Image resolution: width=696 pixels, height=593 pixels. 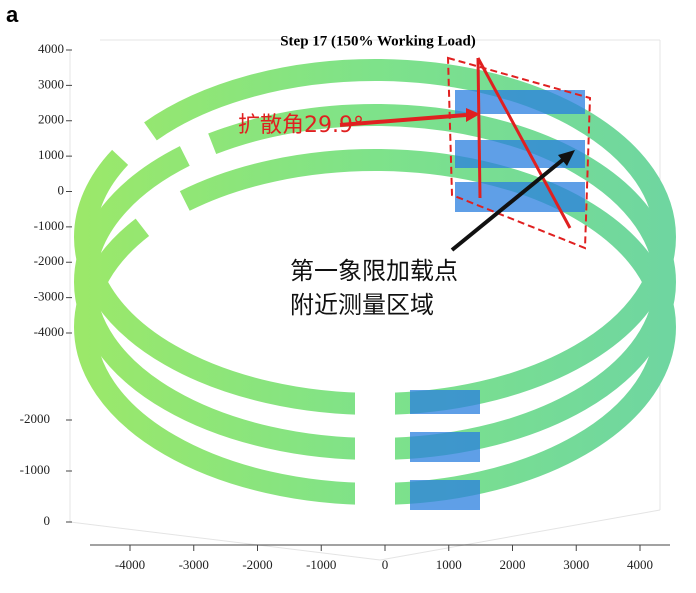 I want to click on x-tick-label: 0, so click(x=385, y=564).